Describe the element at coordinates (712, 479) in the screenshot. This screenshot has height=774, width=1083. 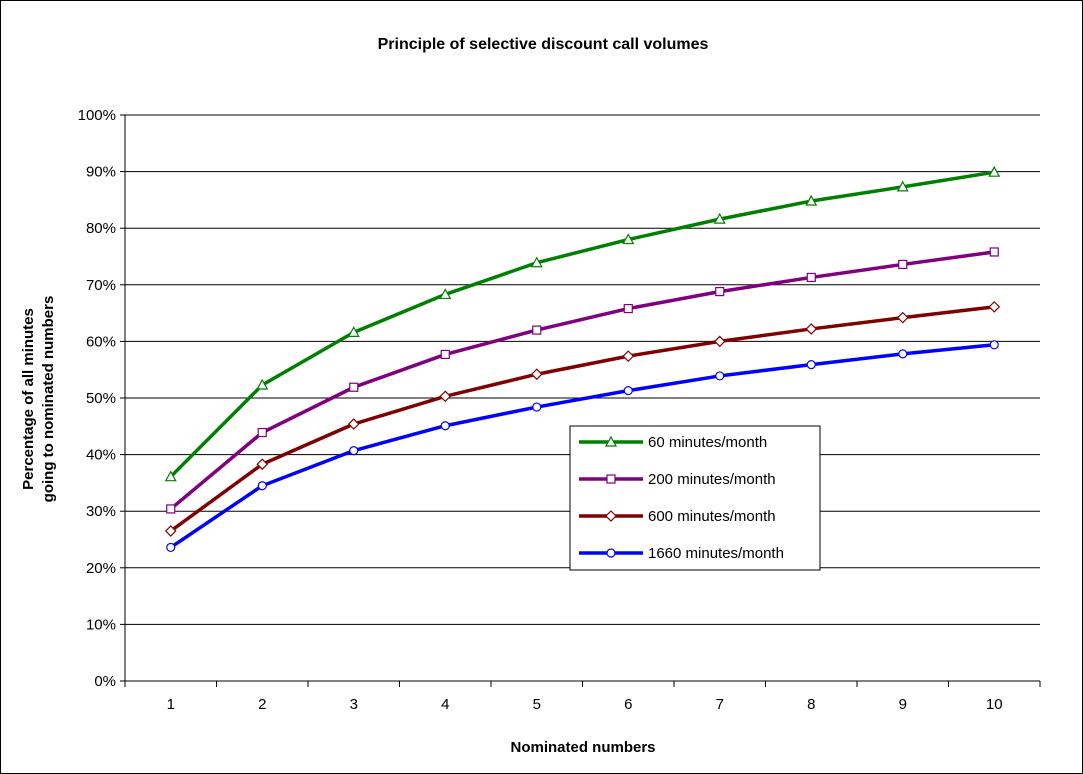
I see `legend-label: 200 minutes/month` at that location.